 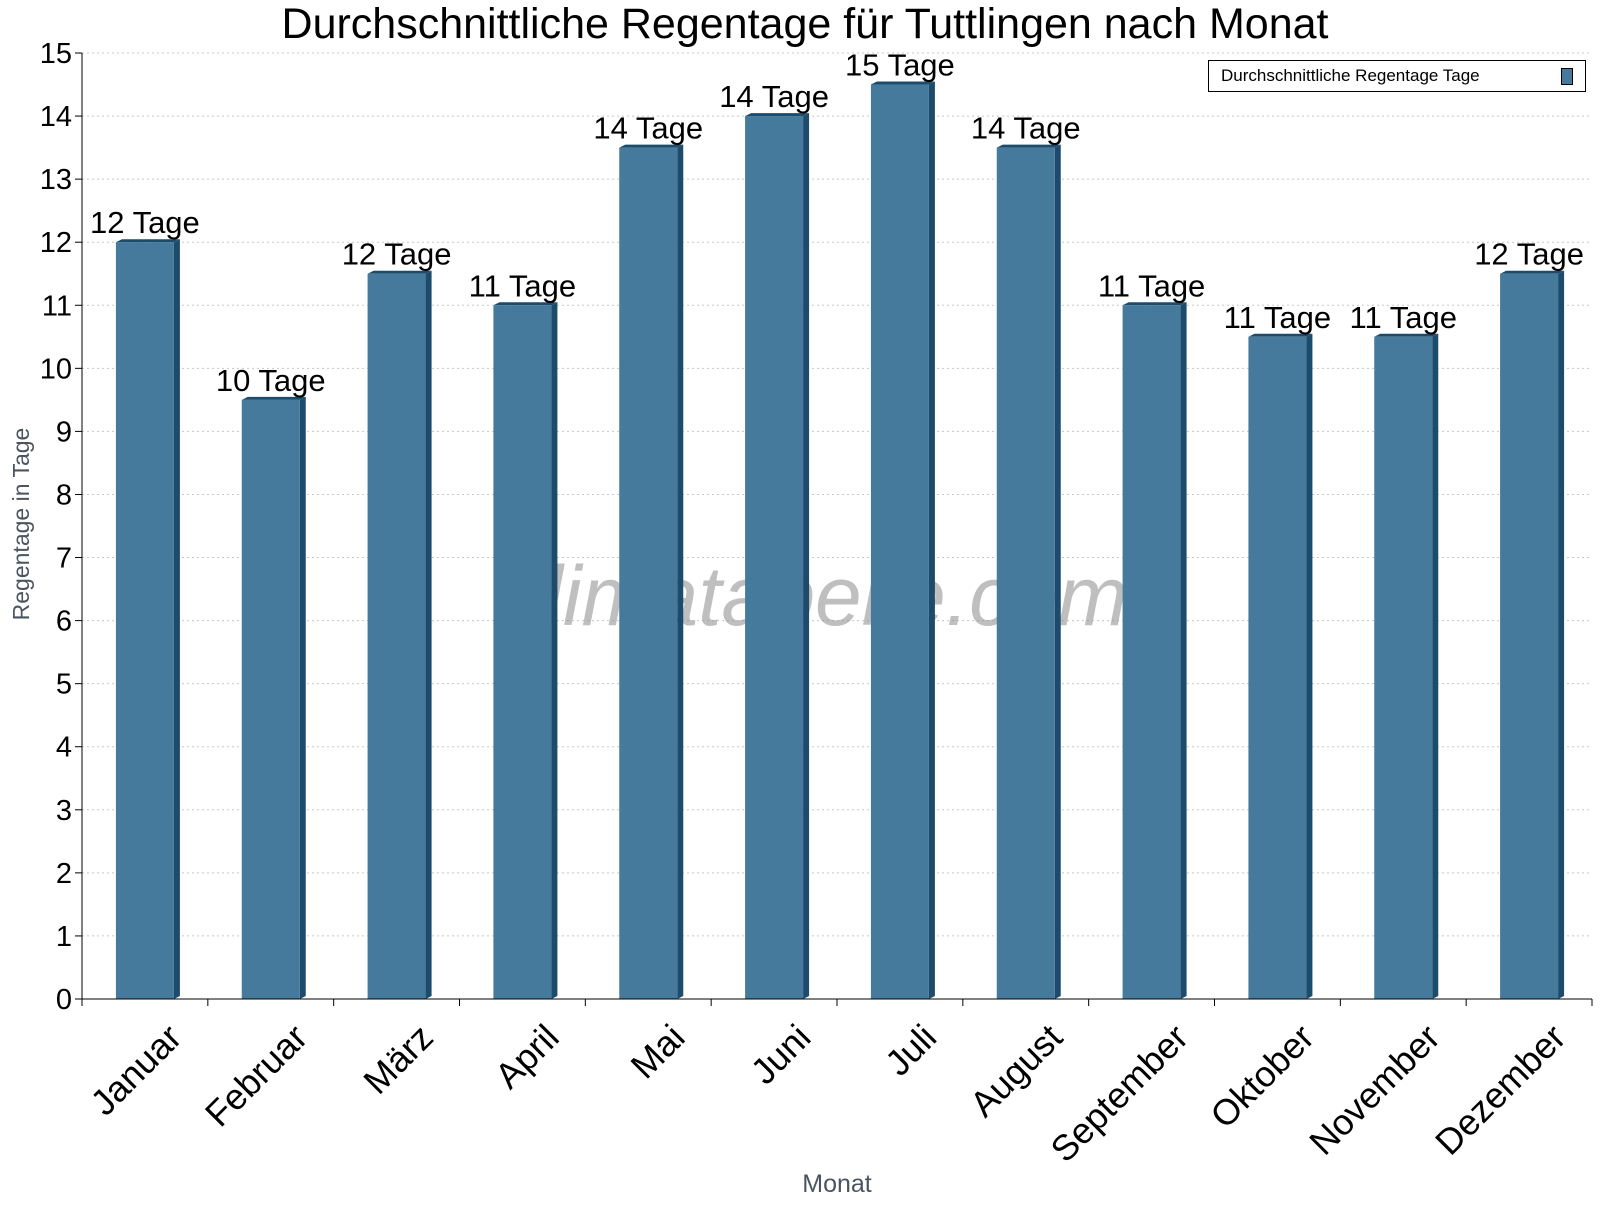 What do you see at coordinates (56, 54) in the screenshot?
I see `y-tick-label: 15` at bounding box center [56, 54].